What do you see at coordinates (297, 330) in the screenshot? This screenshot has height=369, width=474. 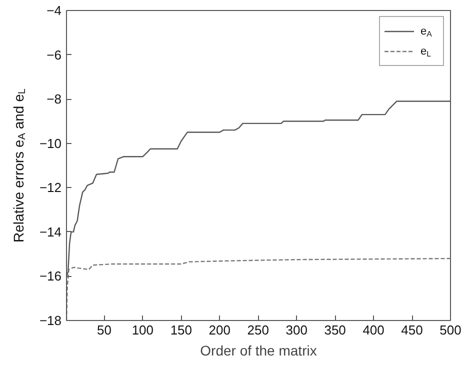 I see `x-tick-label: 300` at bounding box center [297, 330].